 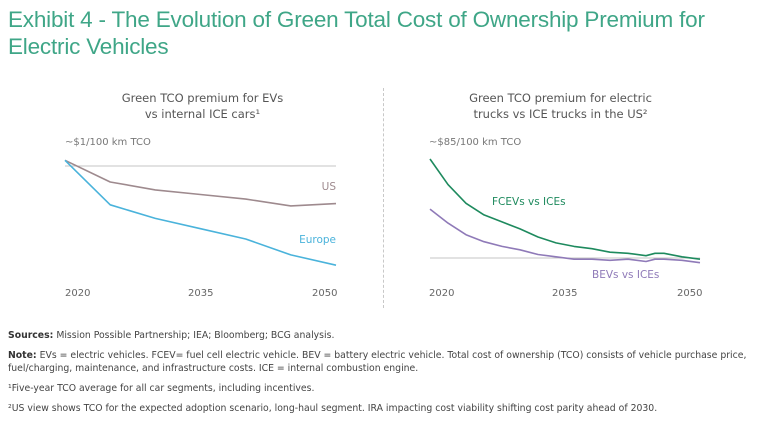 I want to click on right-chart-title-line2: trucks vs ICE trucks in the US², so click(x=560, y=114).